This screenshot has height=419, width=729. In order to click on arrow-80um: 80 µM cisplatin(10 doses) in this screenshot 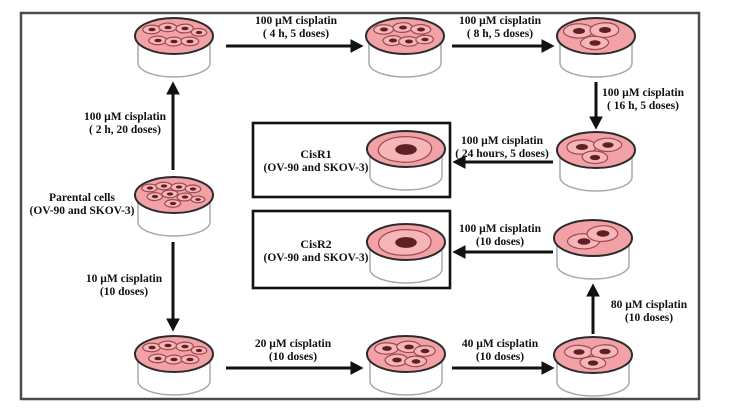, I will do `click(637, 308)`.